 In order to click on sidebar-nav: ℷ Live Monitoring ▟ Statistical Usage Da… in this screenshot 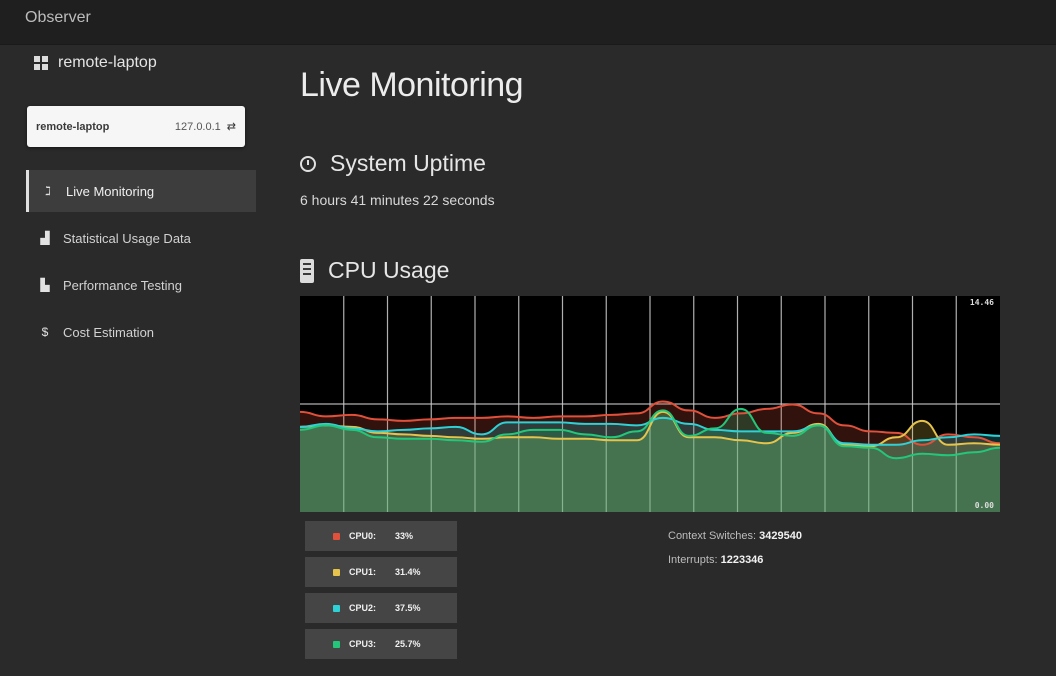, I will do `click(141, 264)`.